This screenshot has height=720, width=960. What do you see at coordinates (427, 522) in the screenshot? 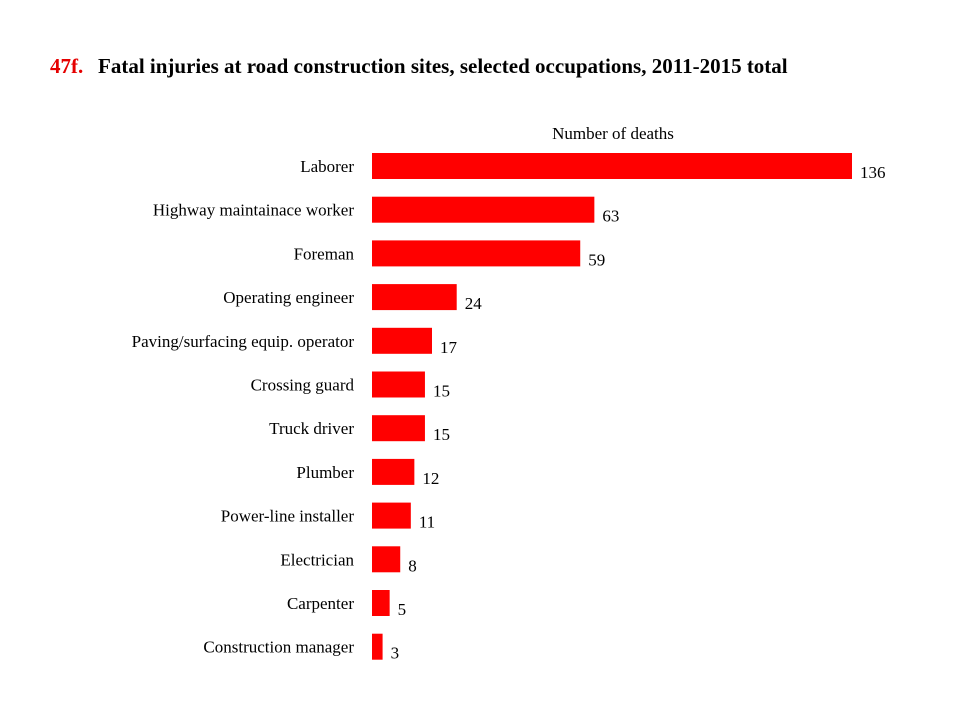
I see `value-label-power-line-installer: 11` at bounding box center [427, 522].